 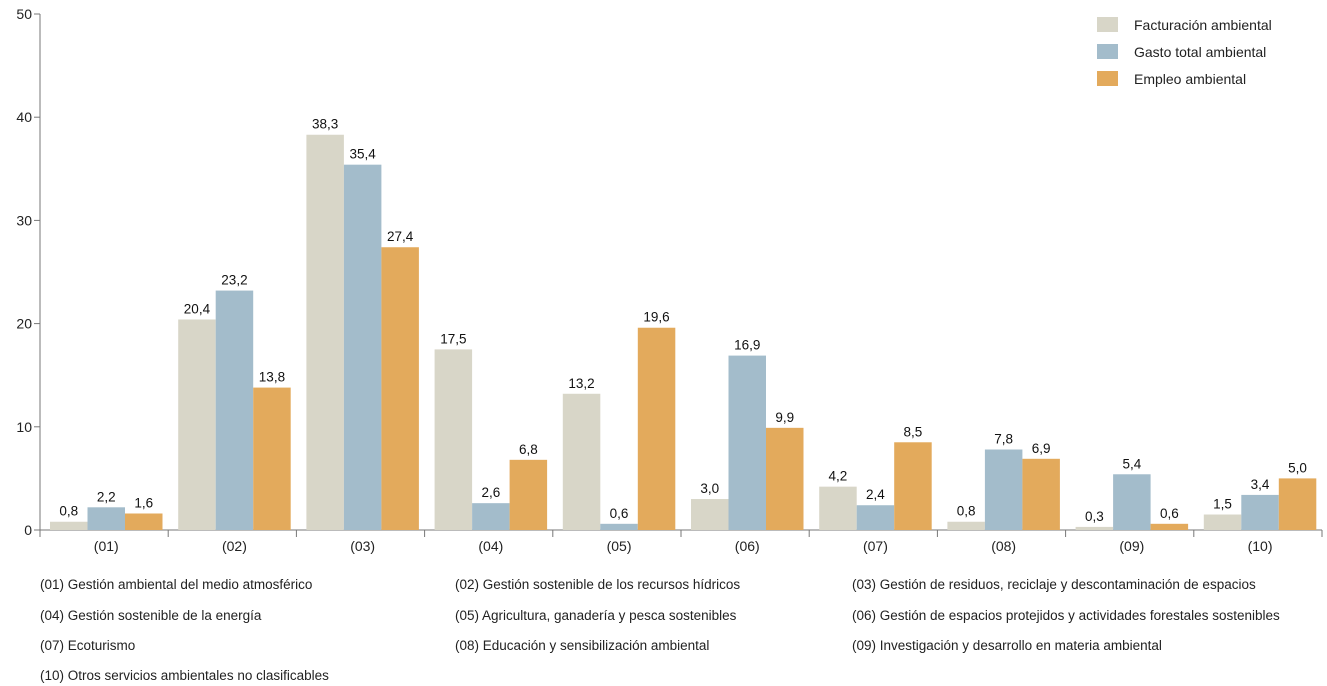 What do you see at coordinates (24, 220) in the screenshot?
I see `y-tick-label: 30` at bounding box center [24, 220].